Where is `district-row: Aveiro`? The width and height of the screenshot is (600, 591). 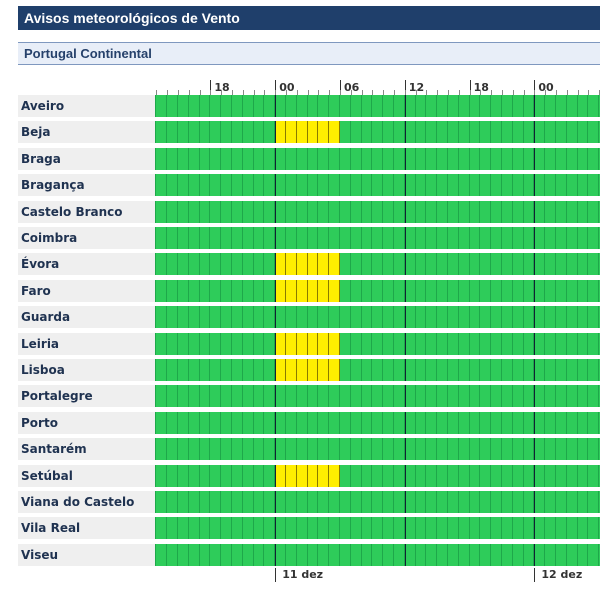
district-row: Aveiro is located at coordinates (309, 106).